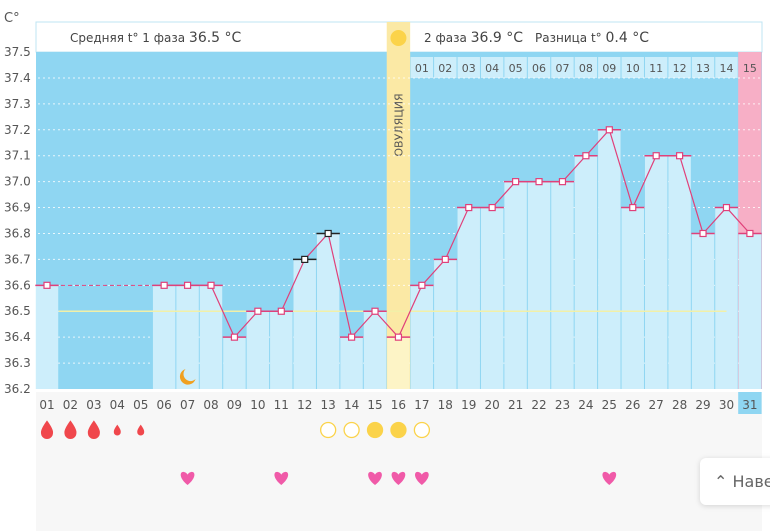 Image resolution: width=770 pixels, height=531 pixels. Describe the element at coordinates (492, 405) in the screenshot. I see `day-label: 20` at that location.